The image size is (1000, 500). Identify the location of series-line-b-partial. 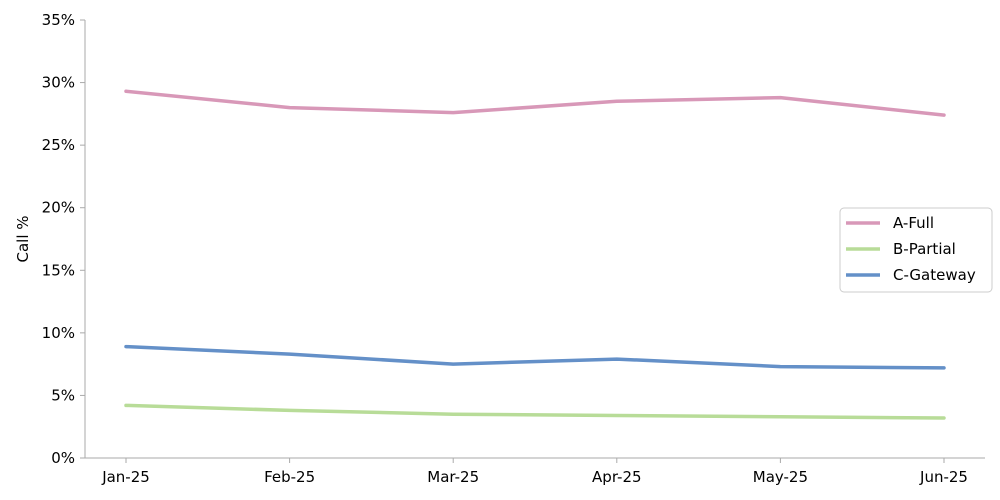
(535, 411).